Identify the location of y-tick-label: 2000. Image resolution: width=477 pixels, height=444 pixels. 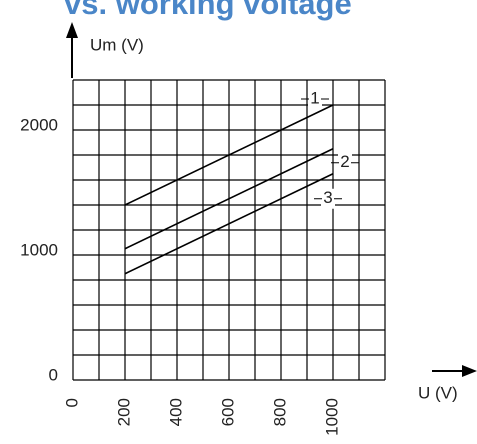
(39, 124).